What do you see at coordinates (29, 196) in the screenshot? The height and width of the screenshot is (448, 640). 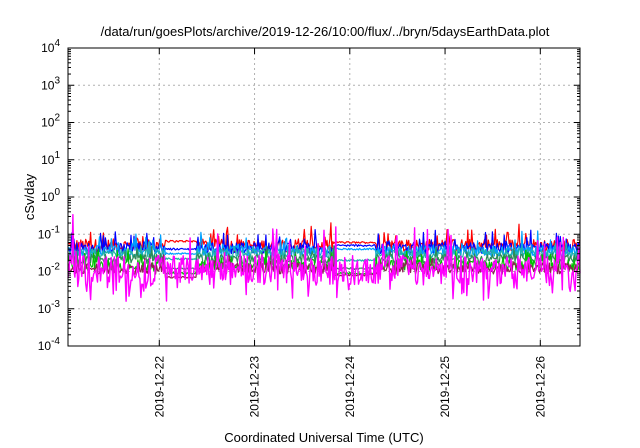 I see `y-axis-label: cSv/day` at bounding box center [29, 196].